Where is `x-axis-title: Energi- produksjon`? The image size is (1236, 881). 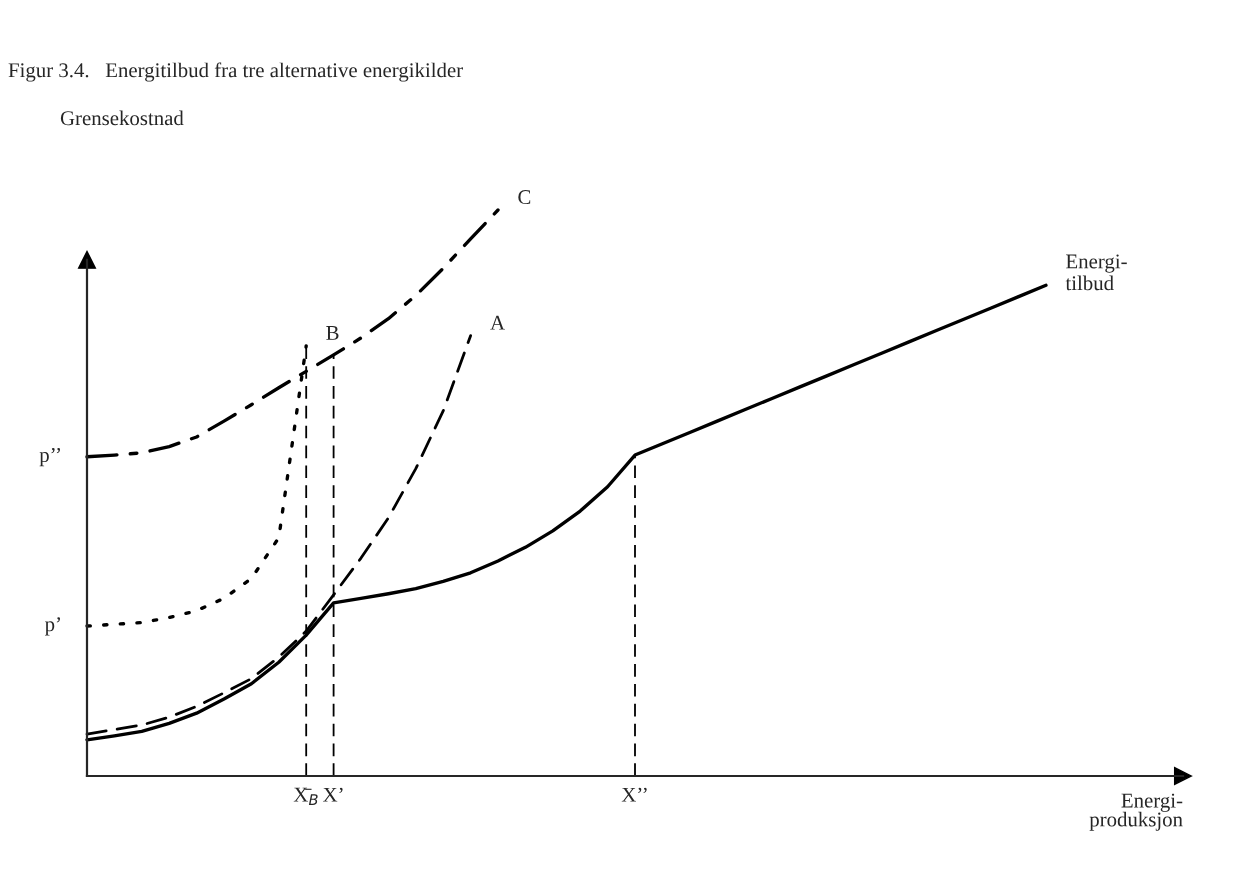 x-axis-title: Energi- produksjon is located at coordinates (1136, 812).